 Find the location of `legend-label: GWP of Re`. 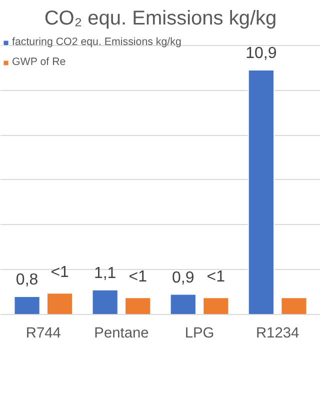

legend-label: GWP of Re is located at coordinates (39, 62).